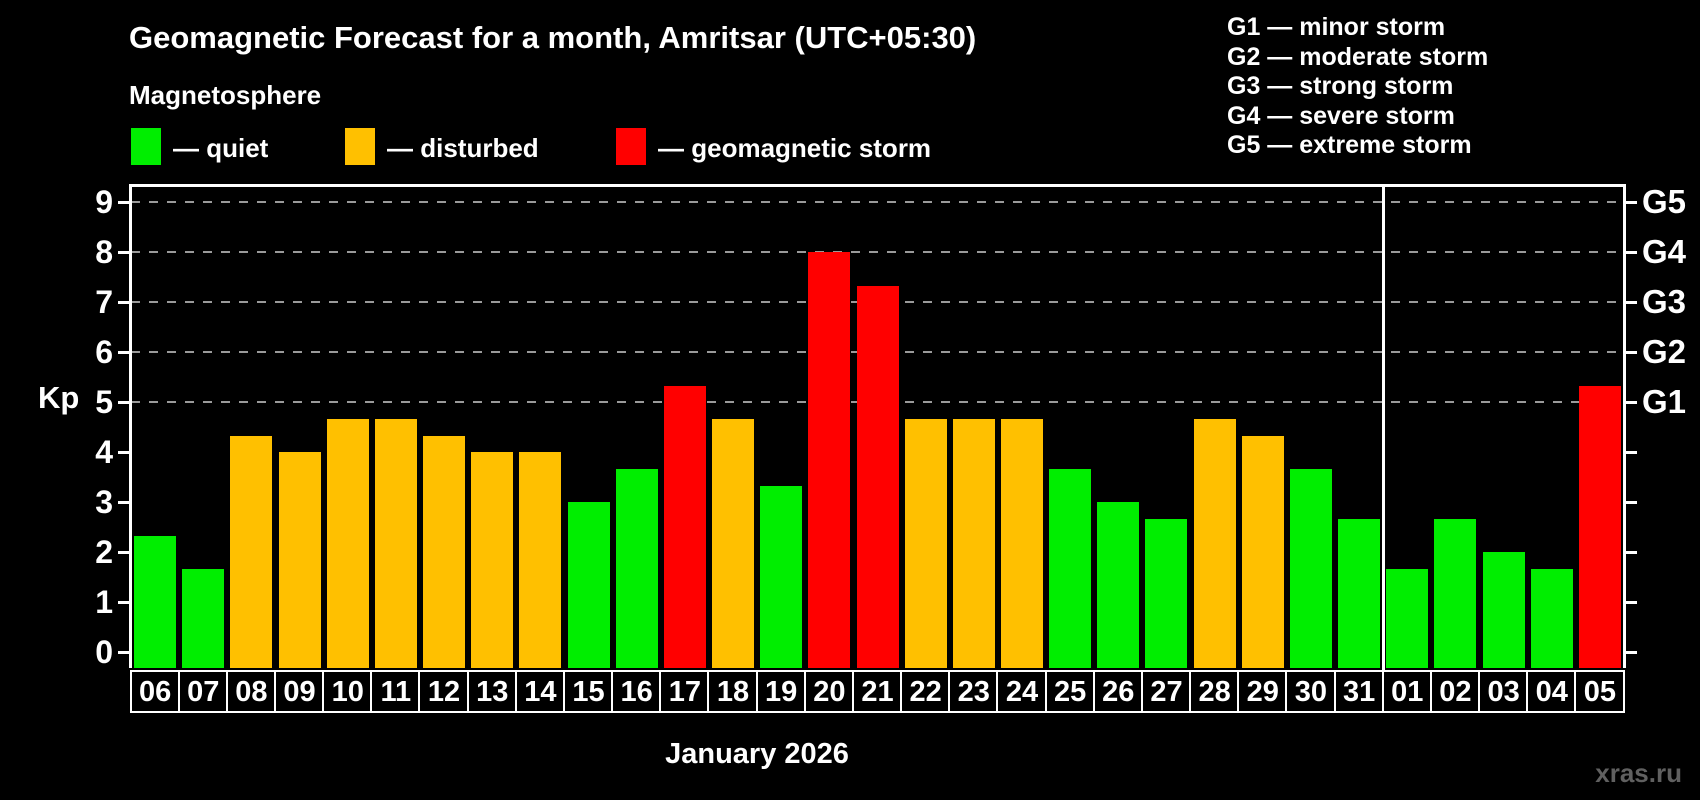 This screenshot has width=1700, height=800. What do you see at coordinates (1070, 691) in the screenshot?
I see `day-label-25: 25` at bounding box center [1070, 691].